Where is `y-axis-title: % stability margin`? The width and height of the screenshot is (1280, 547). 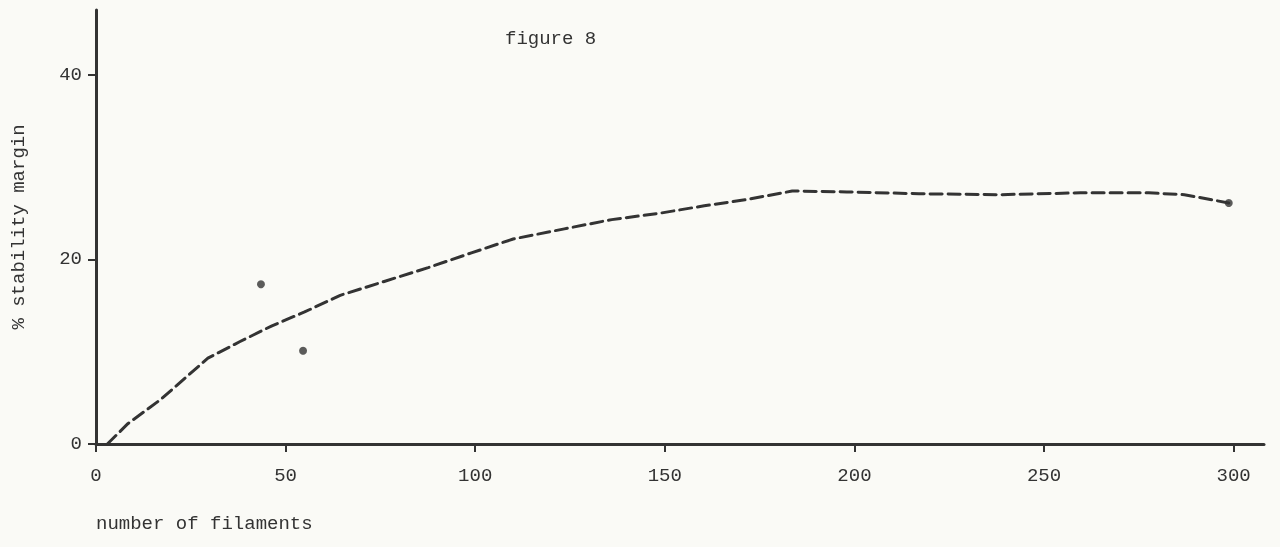 y-axis-title: % stability margin is located at coordinates (18, 227).